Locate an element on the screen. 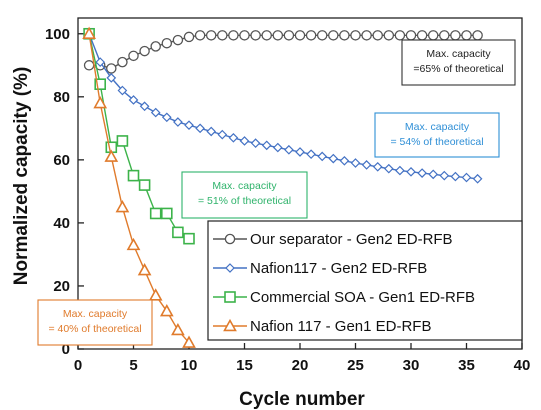  y-tick-label: 20 is located at coordinates (61, 286).